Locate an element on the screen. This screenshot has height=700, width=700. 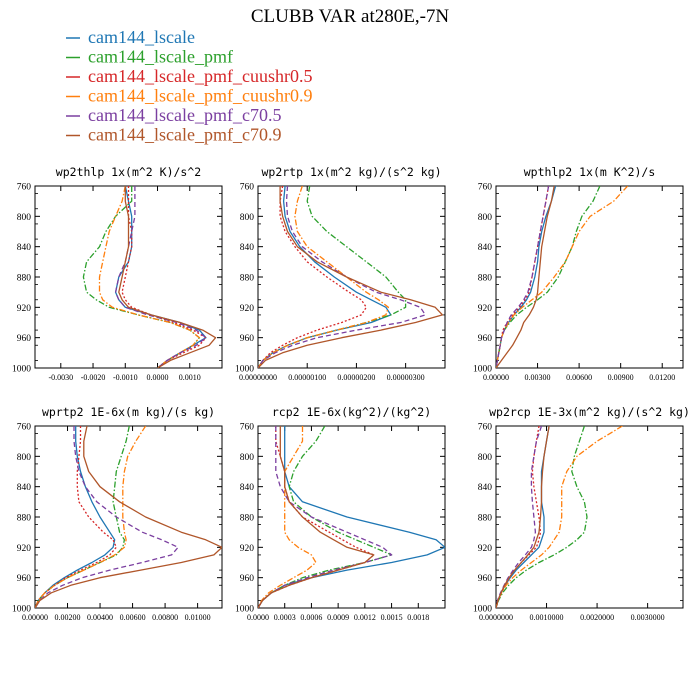
x-tick-label: 0.0020000 is located at coordinates (597, 617).